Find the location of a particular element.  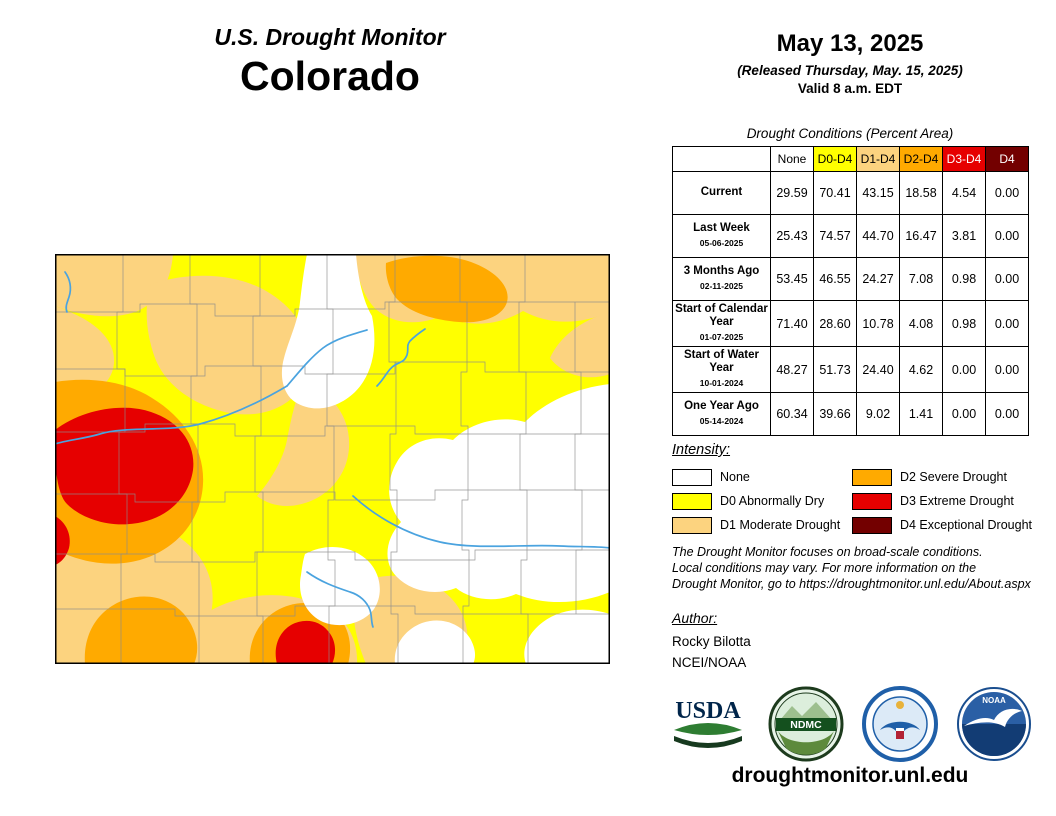

row-date: 02-11-2025 is located at coordinates (721, 286).